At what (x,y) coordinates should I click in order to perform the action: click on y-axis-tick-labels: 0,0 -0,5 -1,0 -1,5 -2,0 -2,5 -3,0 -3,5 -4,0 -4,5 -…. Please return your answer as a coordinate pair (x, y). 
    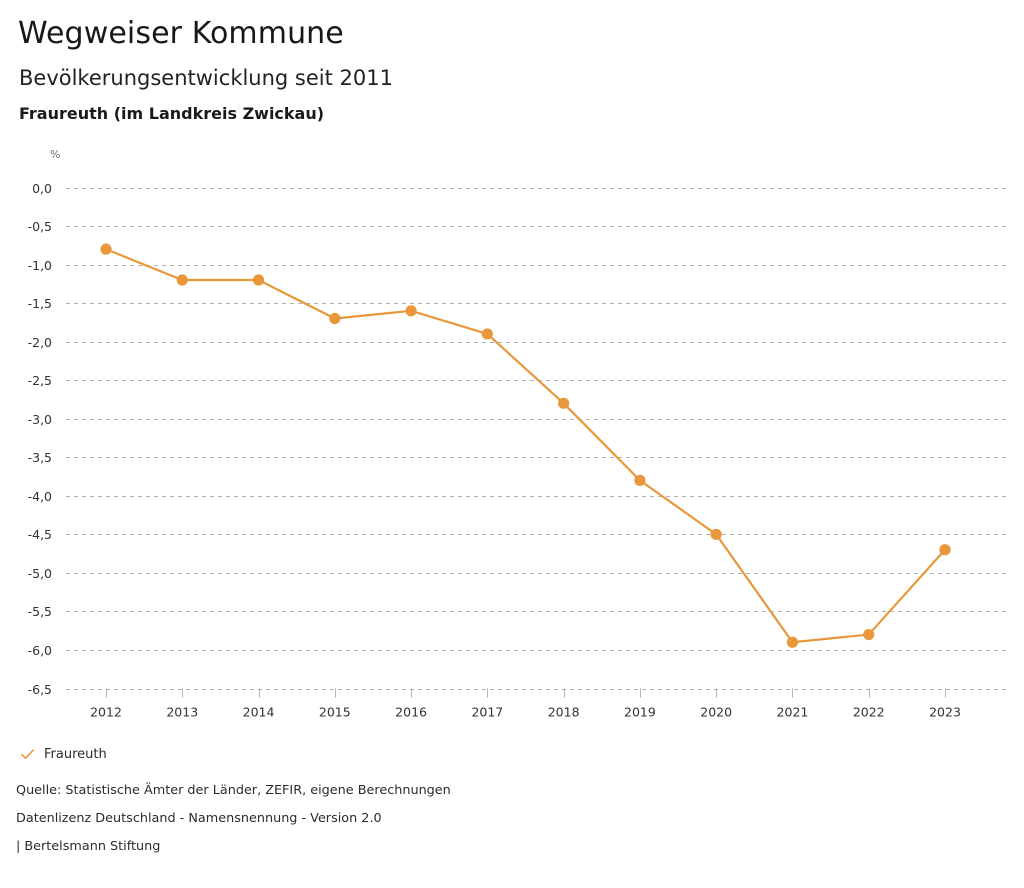
    Looking at the image, I should click on (40, 439).